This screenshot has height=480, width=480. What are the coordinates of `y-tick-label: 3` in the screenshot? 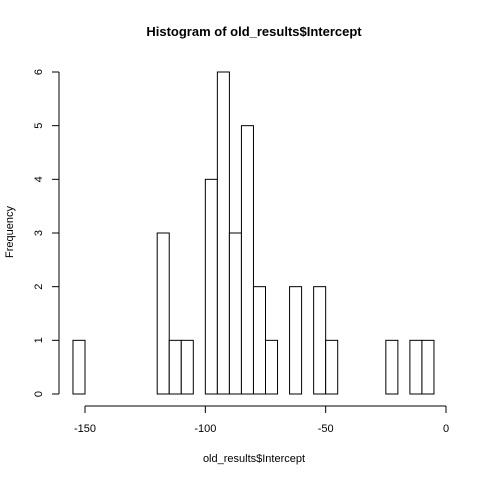 It's located at (39, 233).